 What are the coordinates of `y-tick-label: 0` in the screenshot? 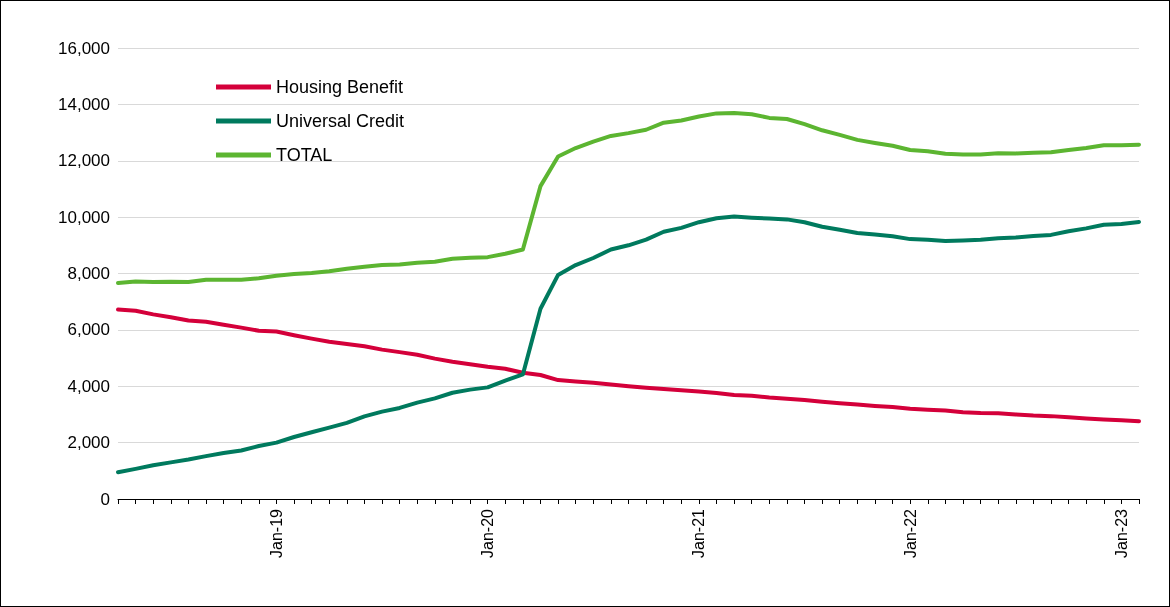 It's located at (105, 499).